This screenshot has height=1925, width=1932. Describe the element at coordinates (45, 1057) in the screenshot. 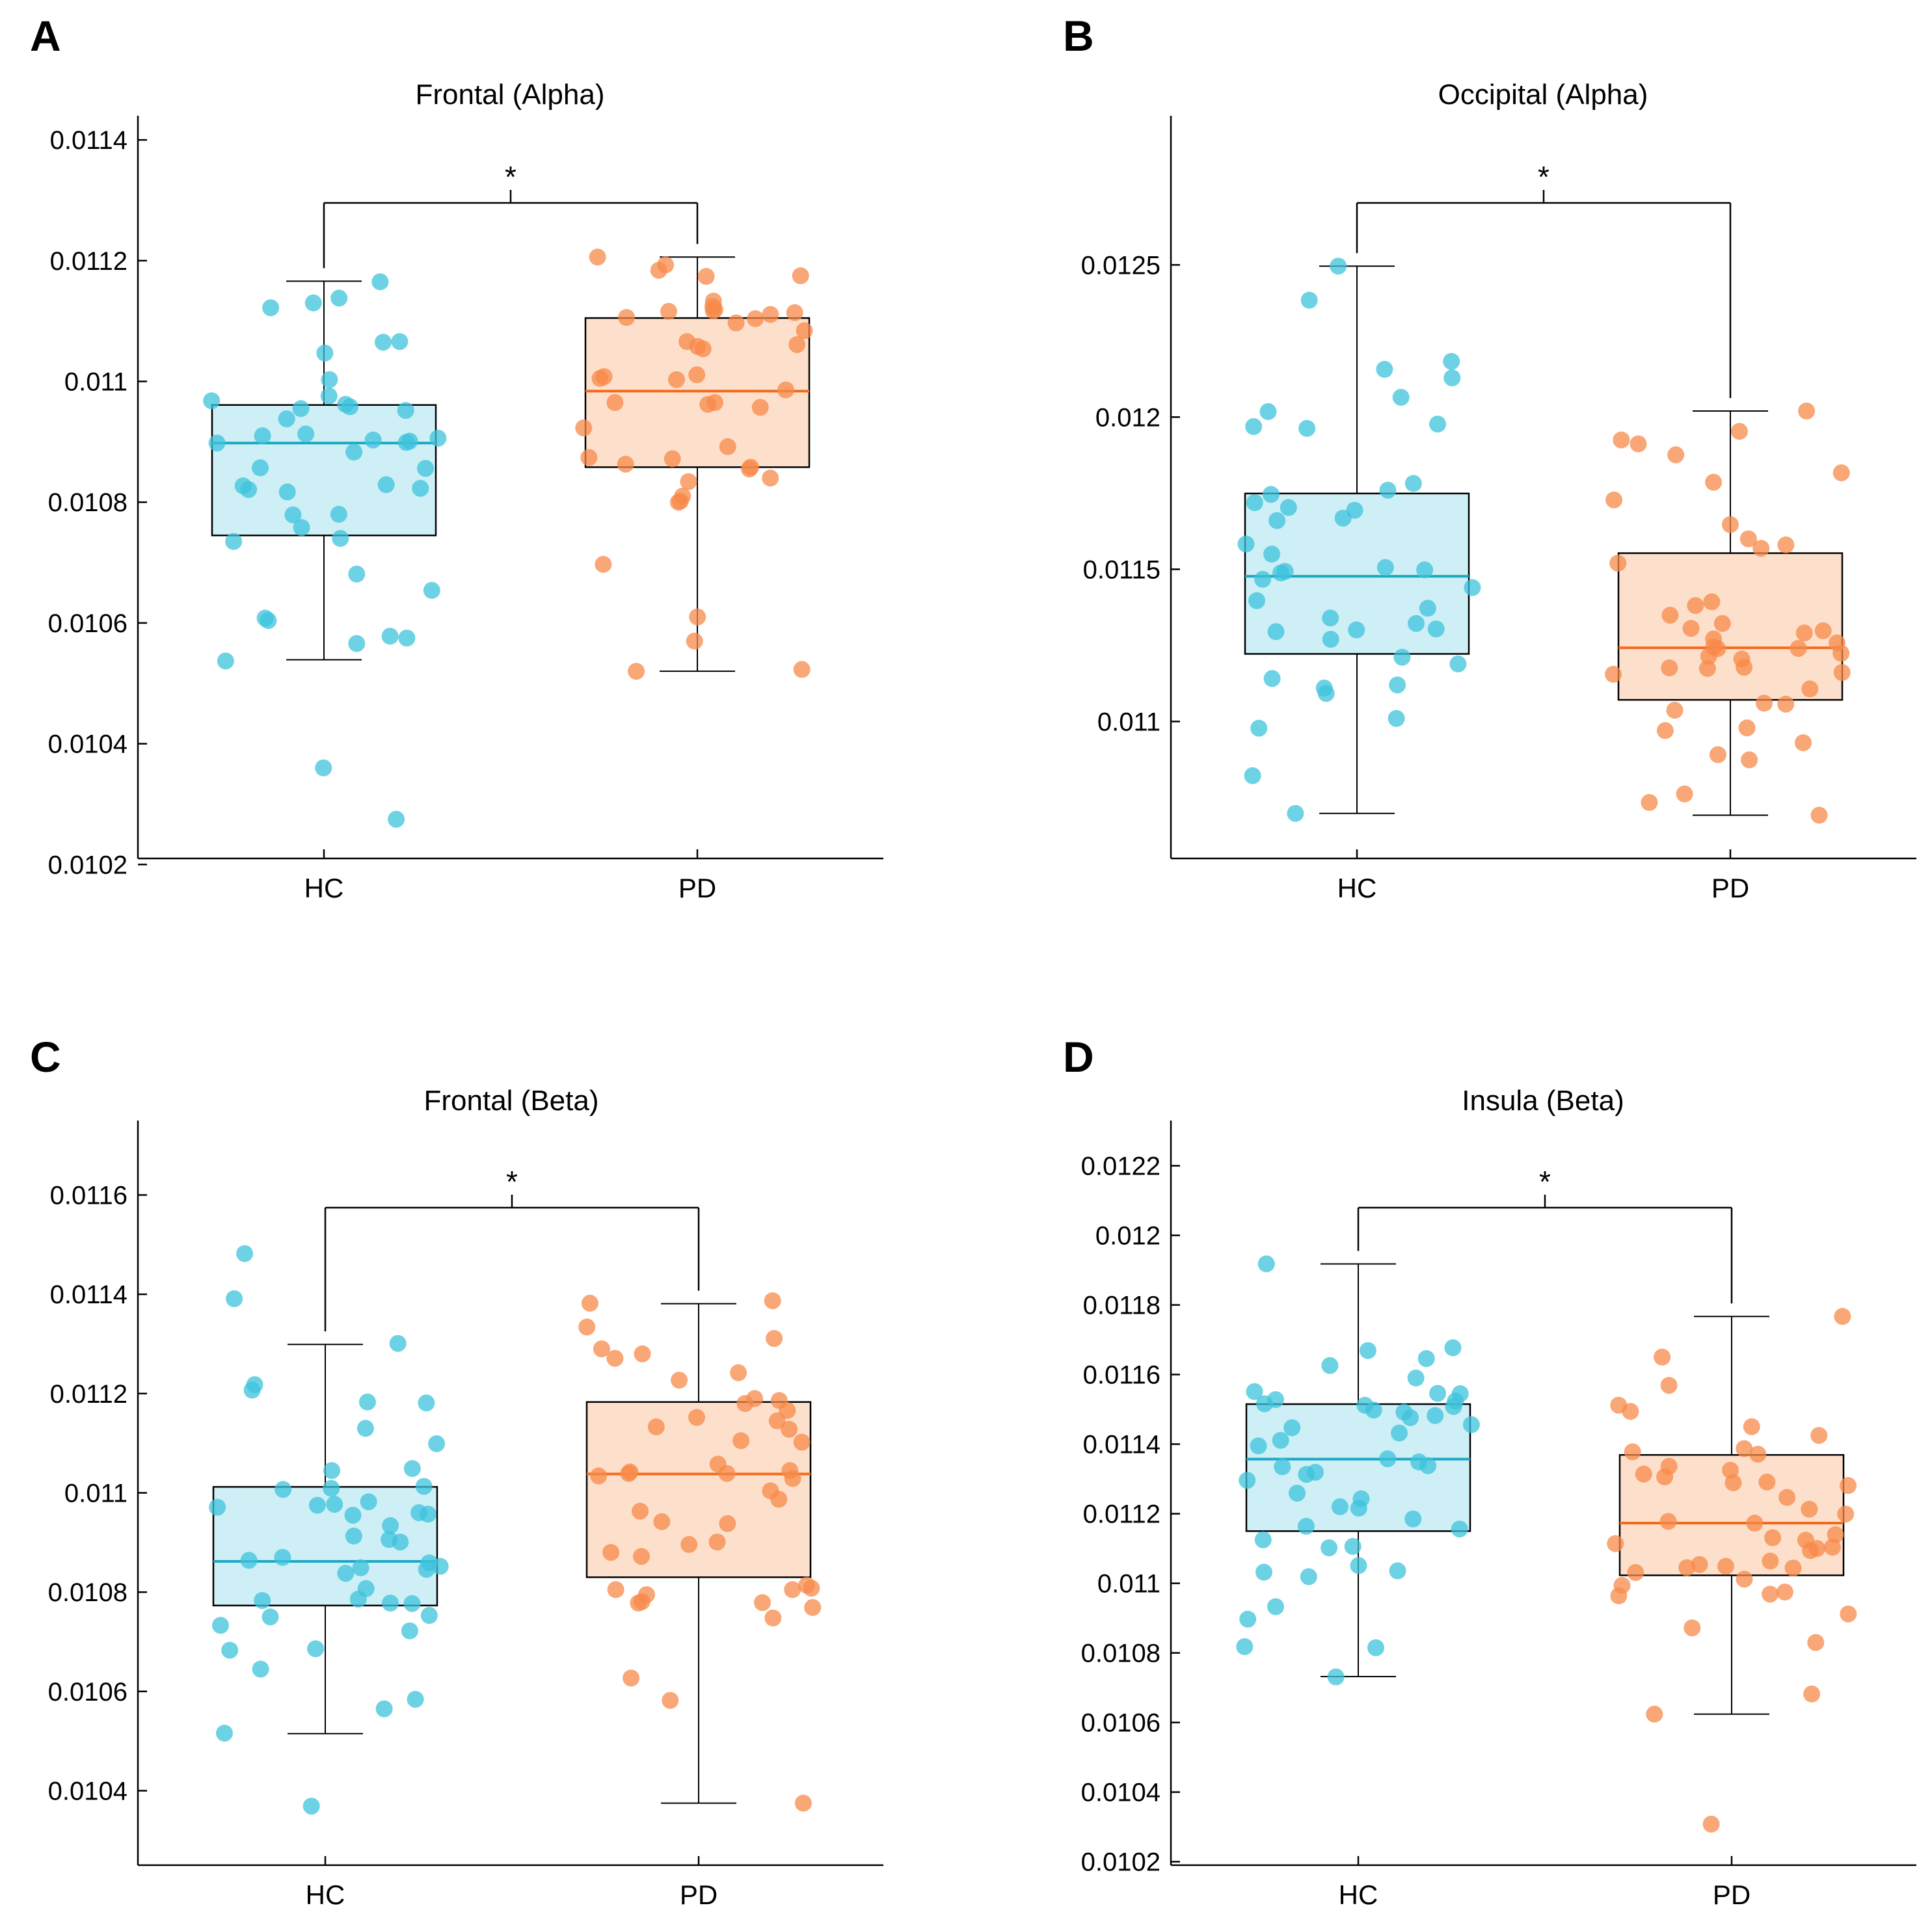

I see `panel-label-c: C` at that location.